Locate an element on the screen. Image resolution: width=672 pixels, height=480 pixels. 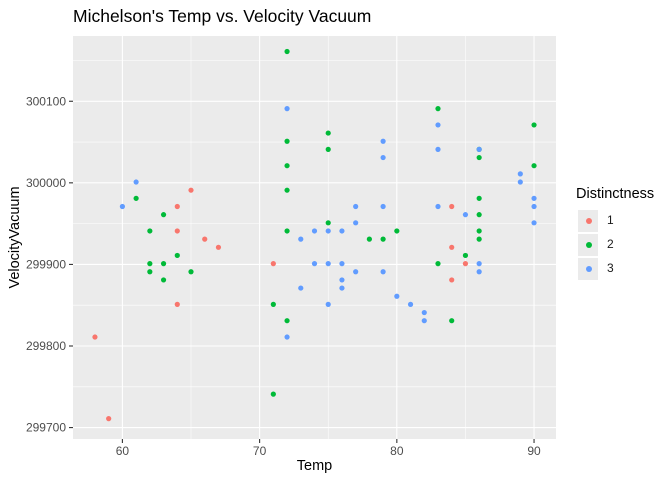
x-tick-label: 90 is located at coordinates (534, 451).